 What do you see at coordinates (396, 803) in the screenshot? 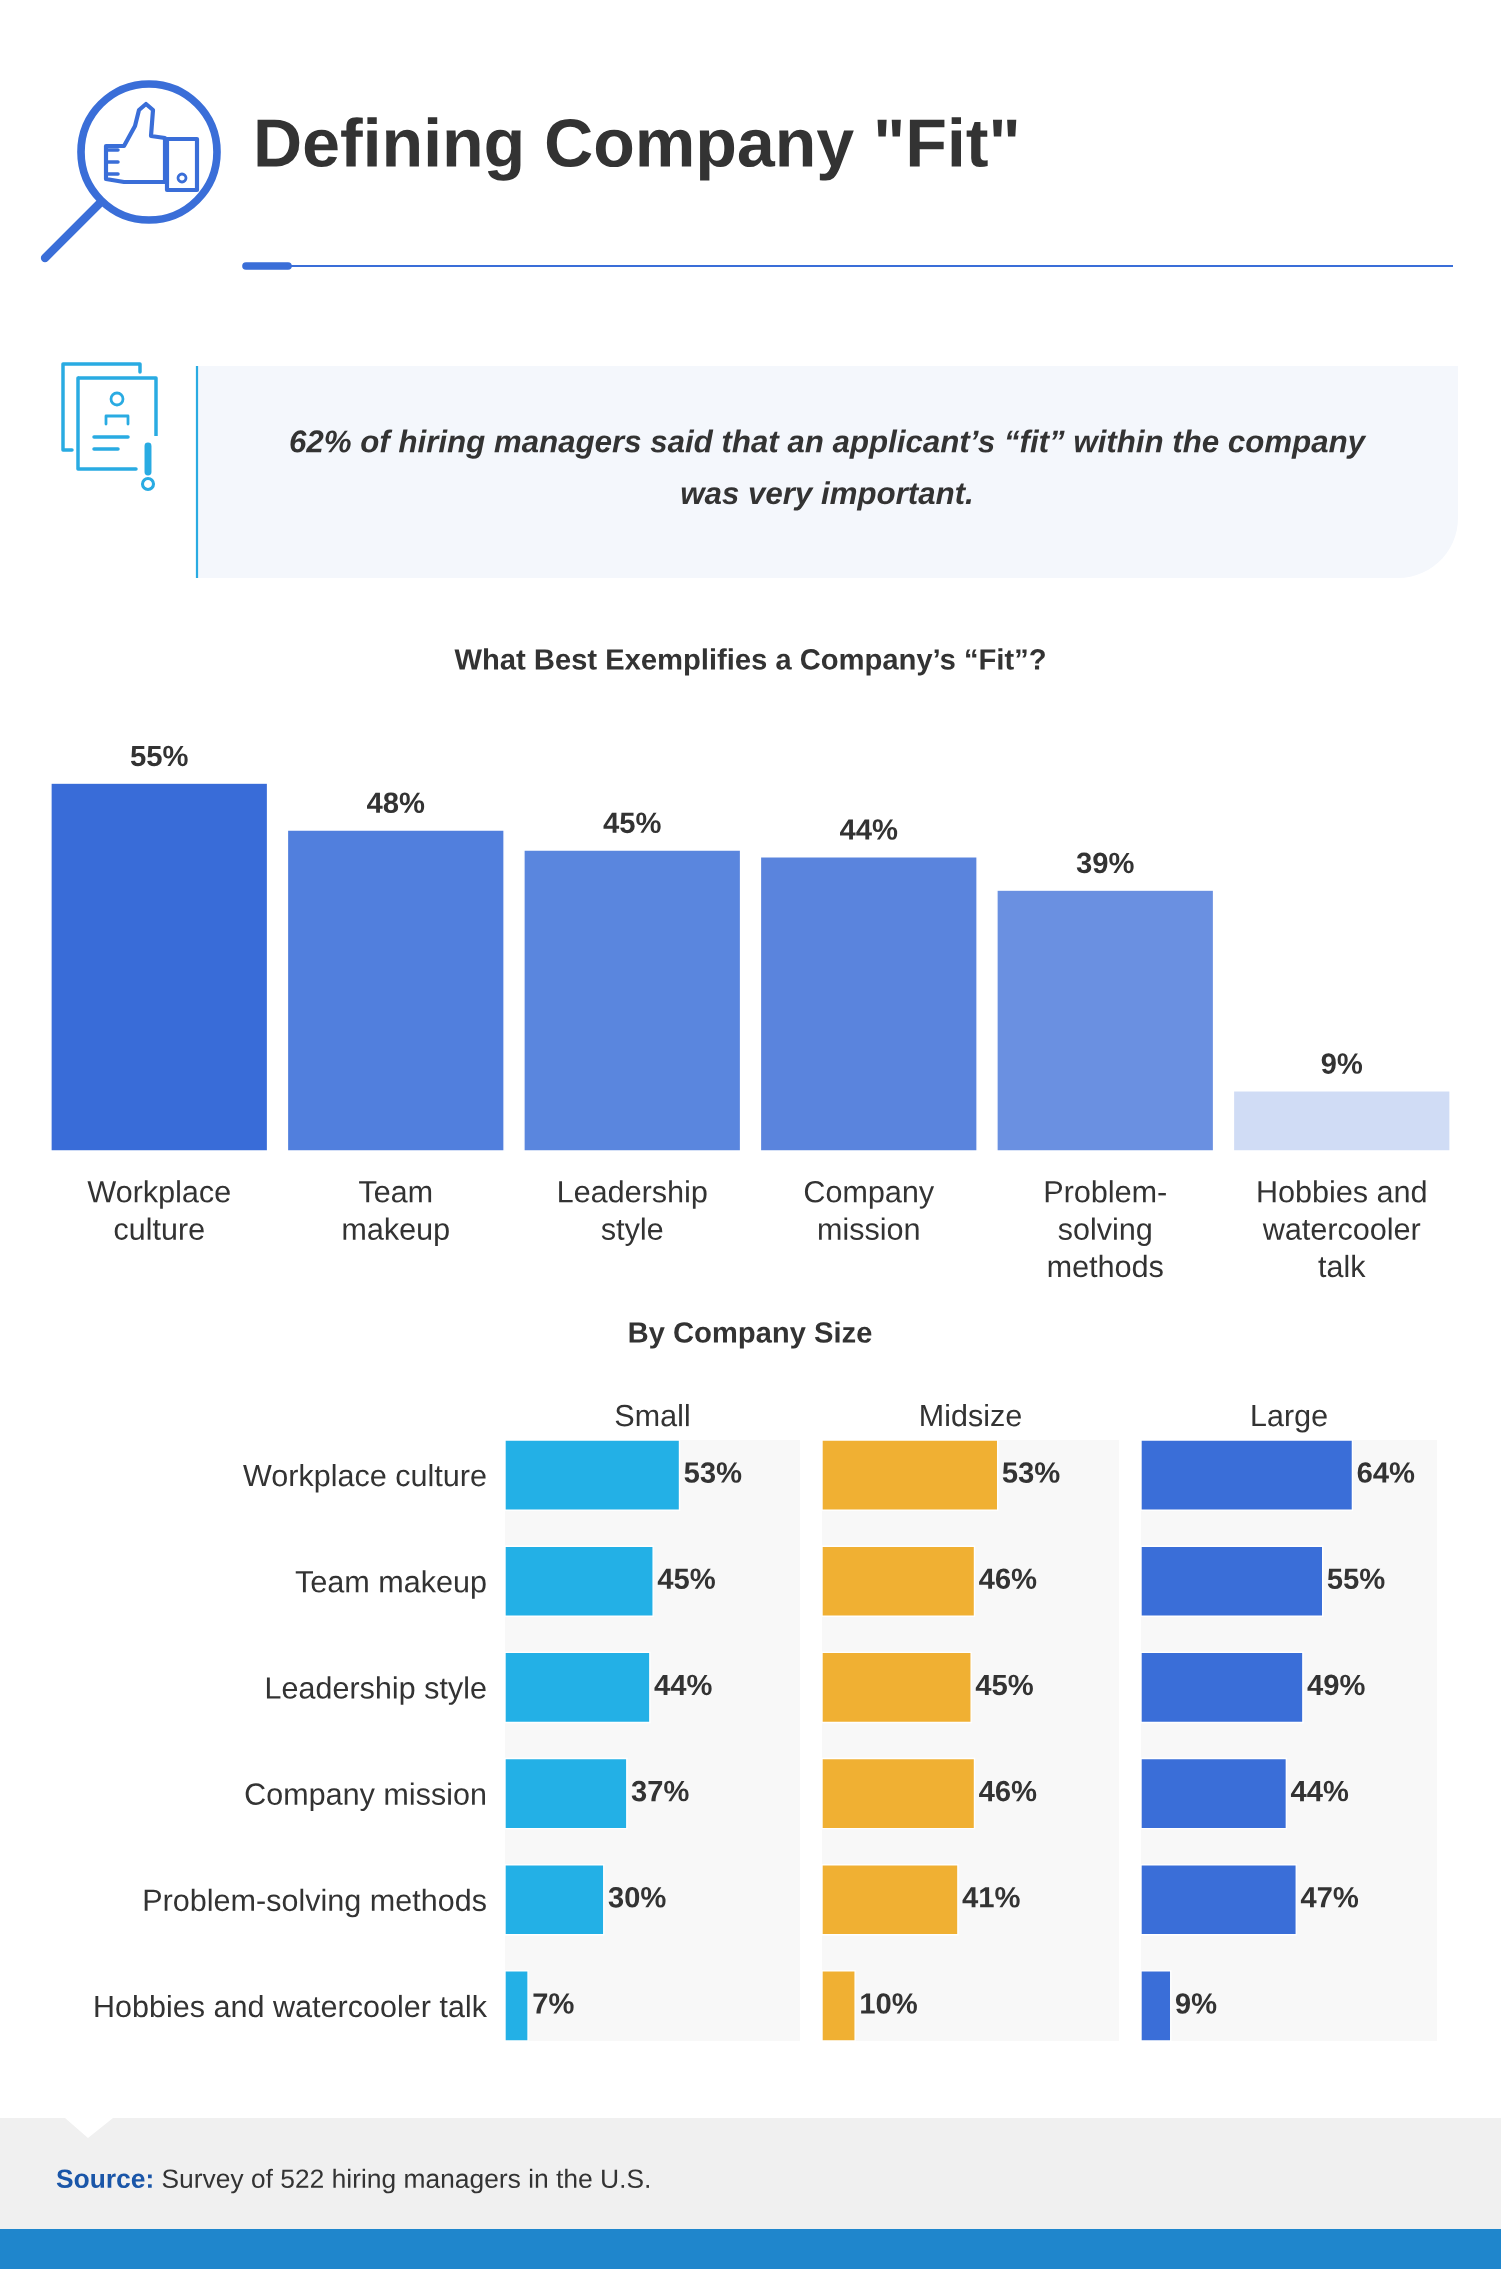
I see `data-label: 48%` at bounding box center [396, 803].